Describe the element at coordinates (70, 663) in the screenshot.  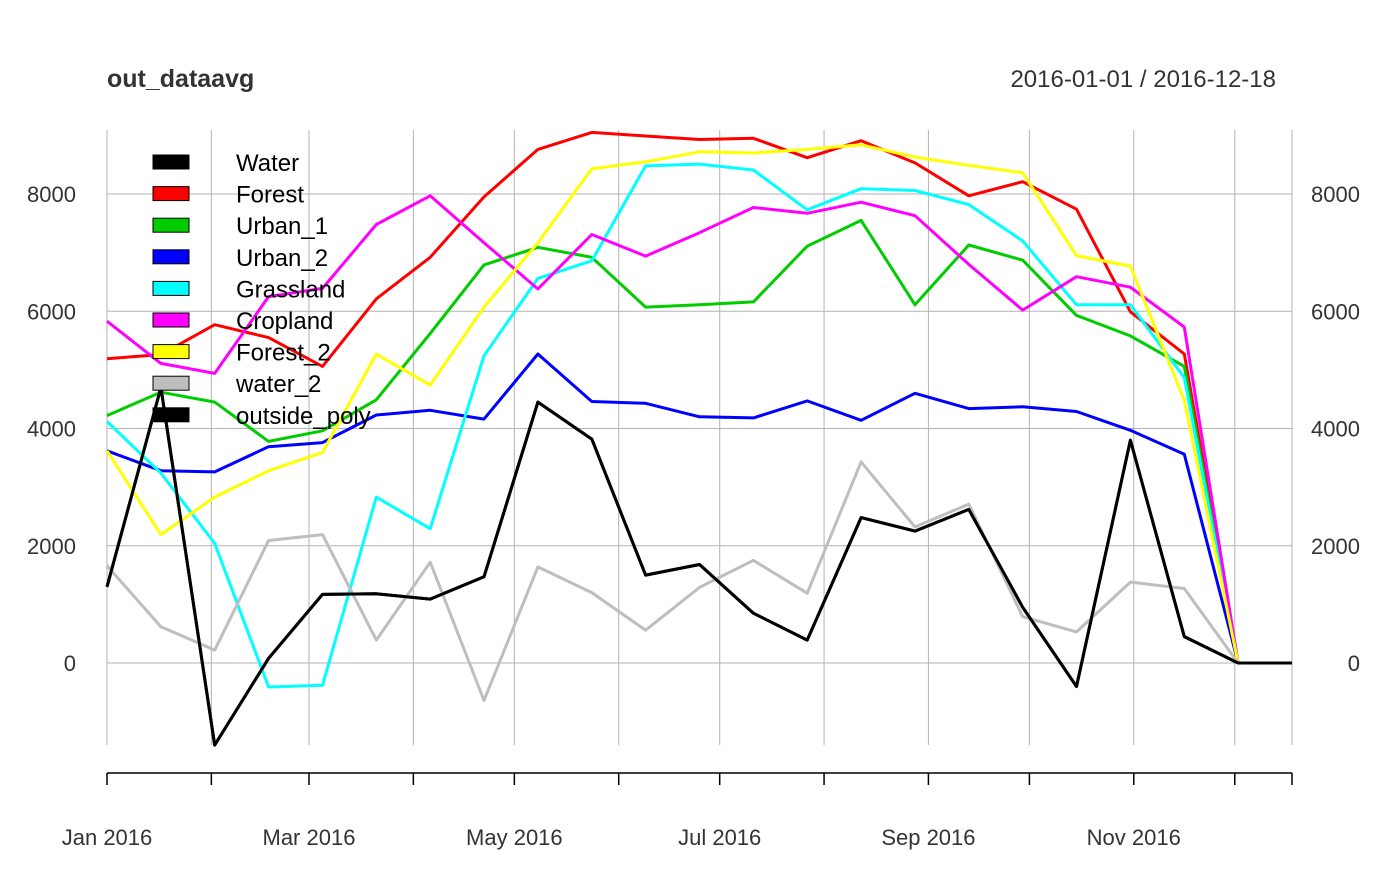
I see `y-tick-label-left: 0` at that location.